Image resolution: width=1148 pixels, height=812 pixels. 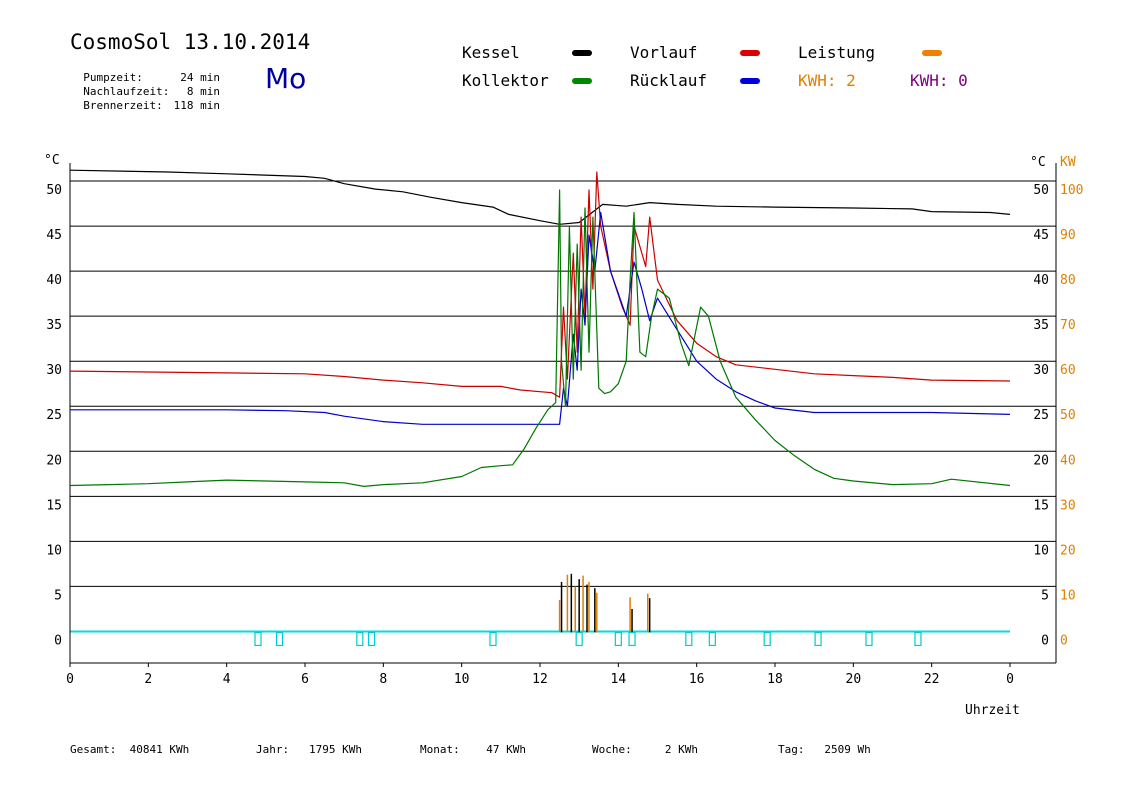 I want to click on legend-kollektor: Kollektor, so click(x=505, y=80).